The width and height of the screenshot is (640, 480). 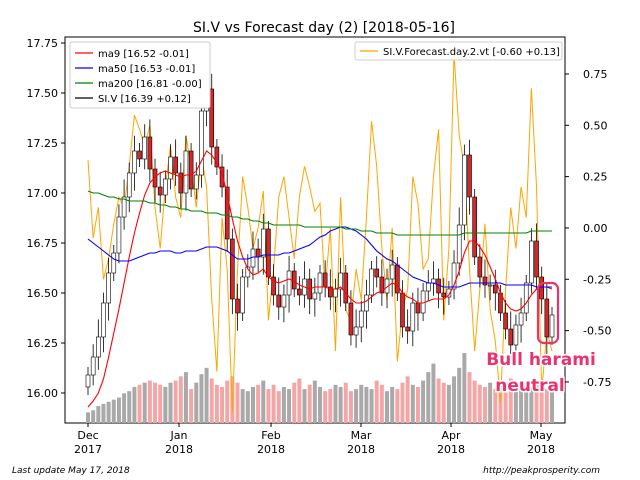 What do you see at coordinates (548, 313) in the screenshot?
I see `pattern-highlight-box` at bounding box center [548, 313].